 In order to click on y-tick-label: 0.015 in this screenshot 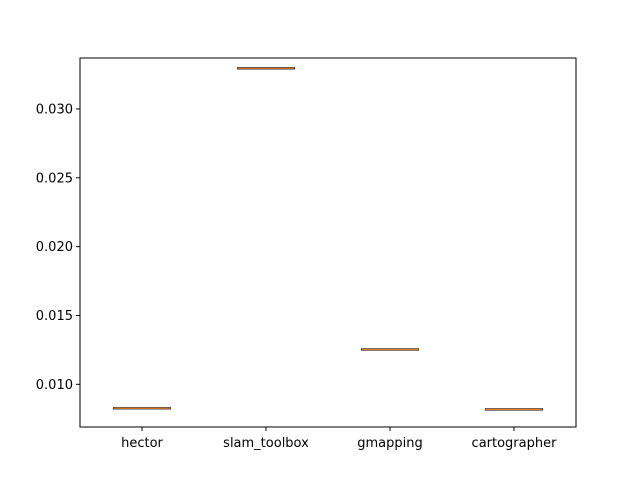, I will do `click(54, 316)`.